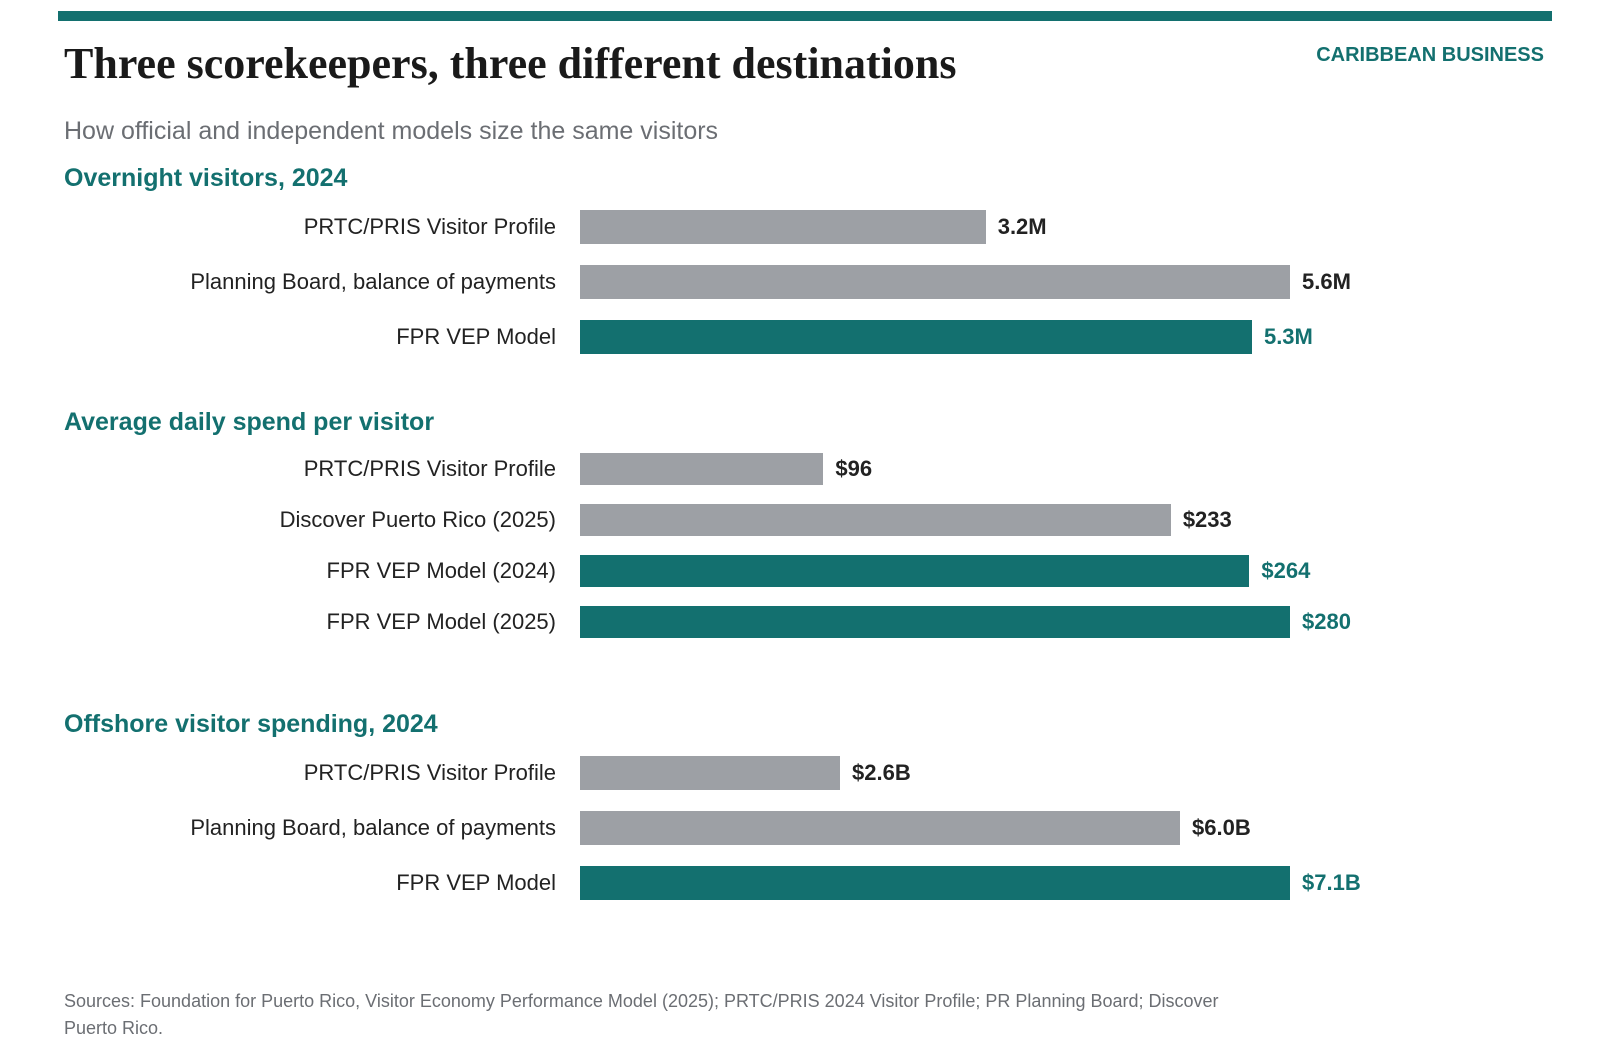 The height and width of the screenshot is (1056, 1600). Describe the element at coordinates (1288, 336) in the screenshot. I see `data-label: 5.3M` at that location.